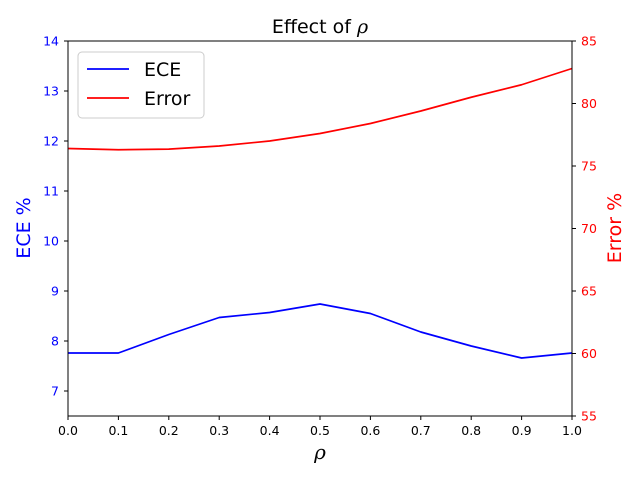 Image resolution: width=640 pixels, height=480 pixels. I want to click on left-y-tick-label: 8, so click(55, 341).